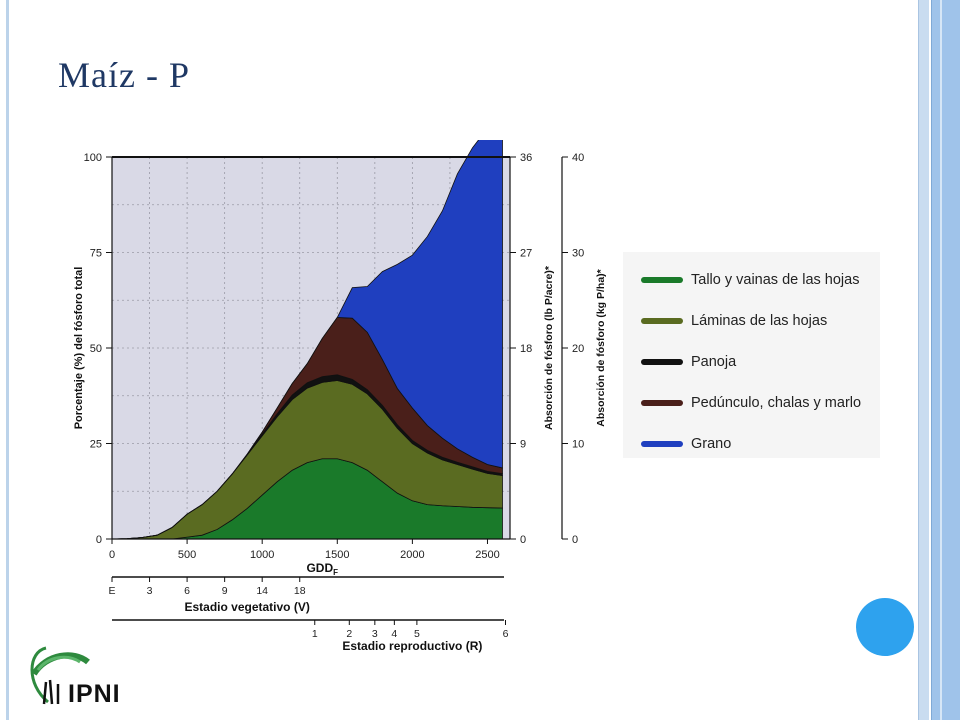  I want to click on vegetative-stage-tick-label: E, so click(111, 591).